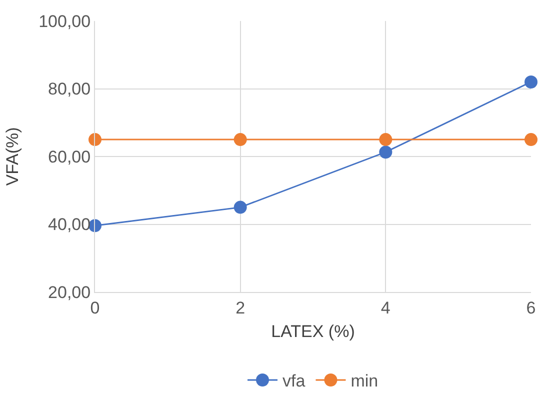 The image size is (551, 411). What do you see at coordinates (64, 21) in the screenshot?
I see `y-tick-label: 100,00` at bounding box center [64, 21].